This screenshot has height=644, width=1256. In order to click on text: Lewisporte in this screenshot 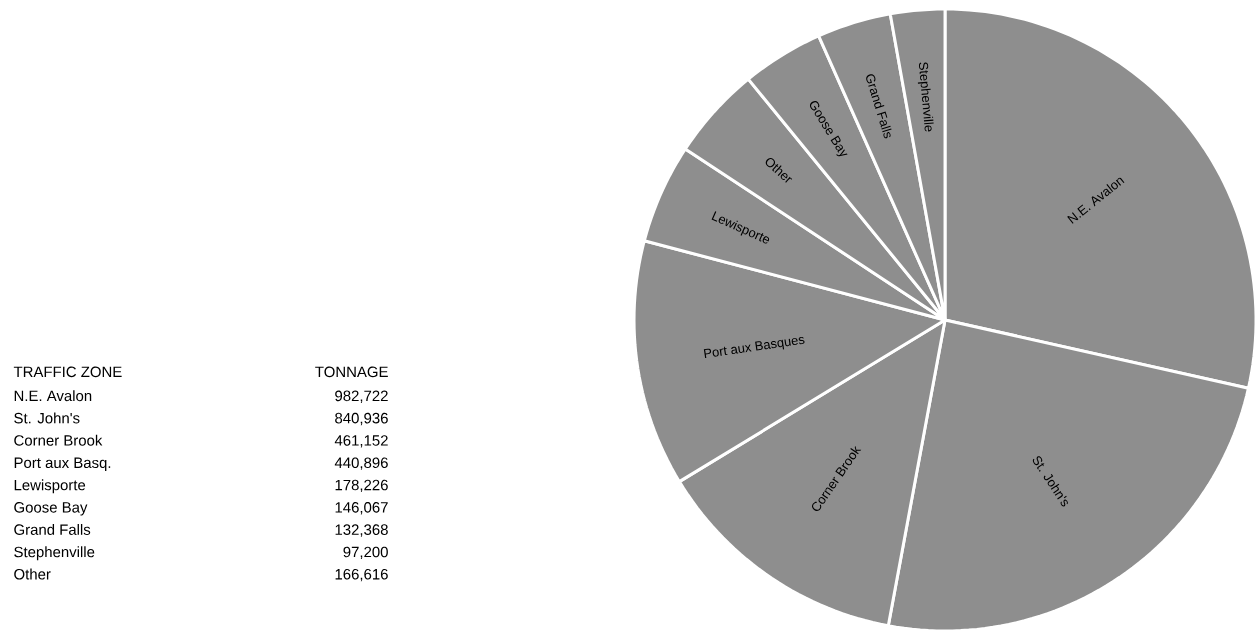, I will do `click(50, 486)`.